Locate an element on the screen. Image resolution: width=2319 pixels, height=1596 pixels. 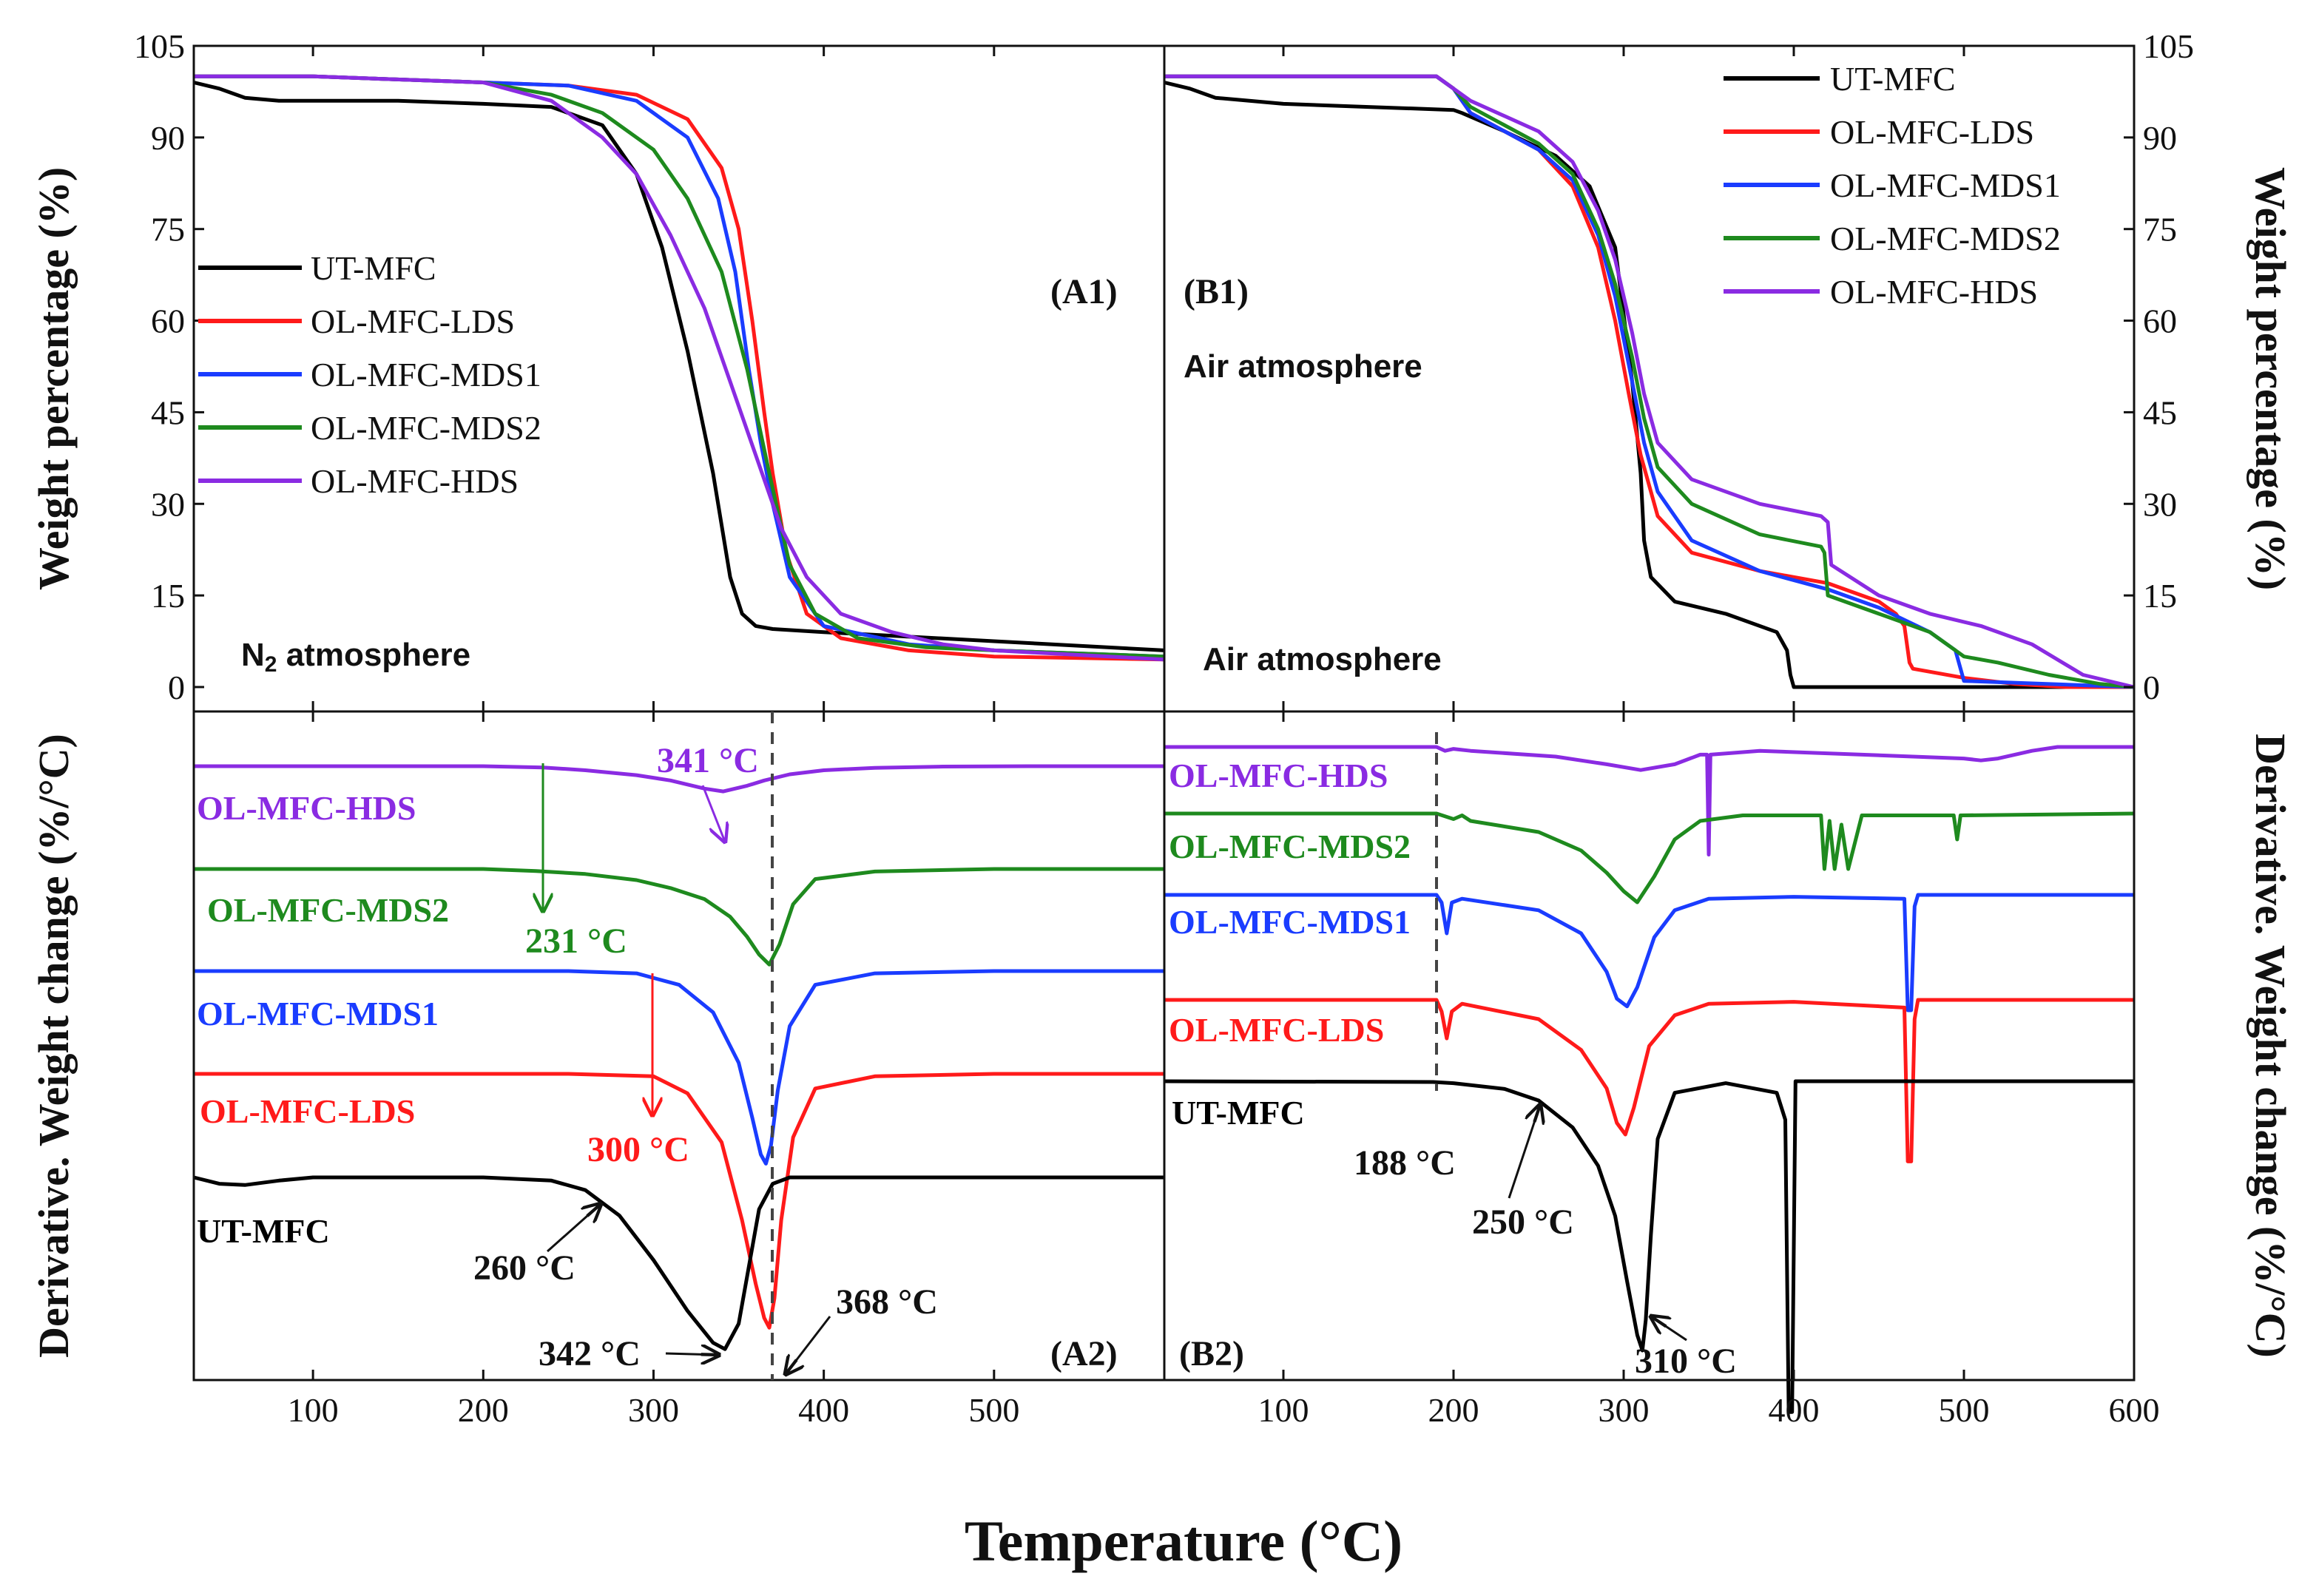
curve-B2-ol-mfc-mds2 is located at coordinates (1649, 857).